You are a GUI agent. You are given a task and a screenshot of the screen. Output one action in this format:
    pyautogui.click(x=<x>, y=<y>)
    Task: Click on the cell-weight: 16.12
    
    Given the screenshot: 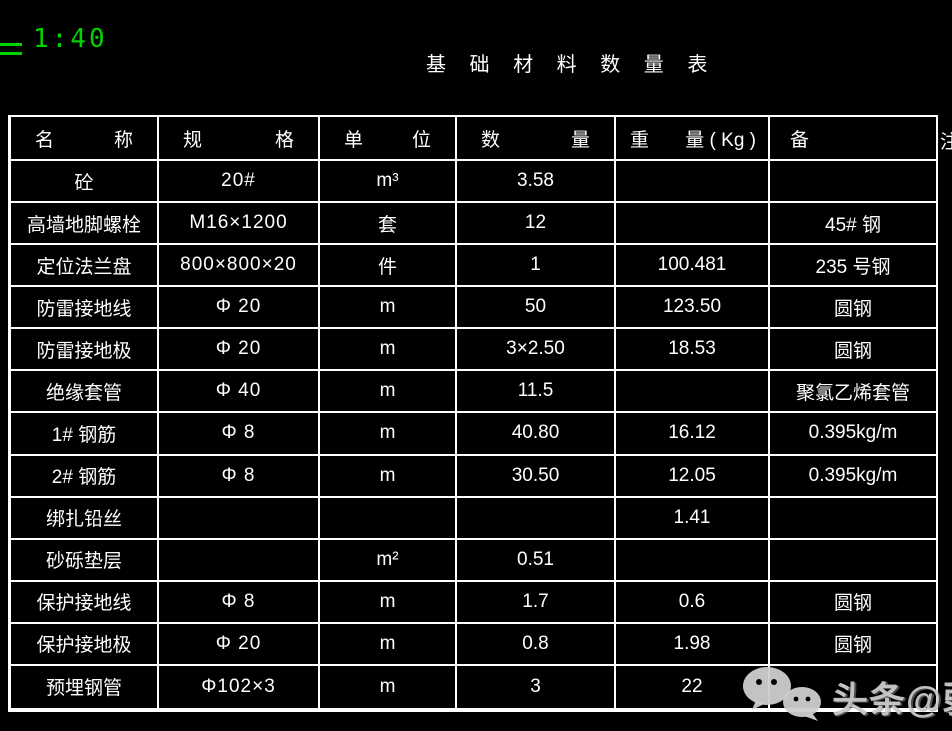 What is the action you would take?
    pyautogui.click(x=693, y=434)
    